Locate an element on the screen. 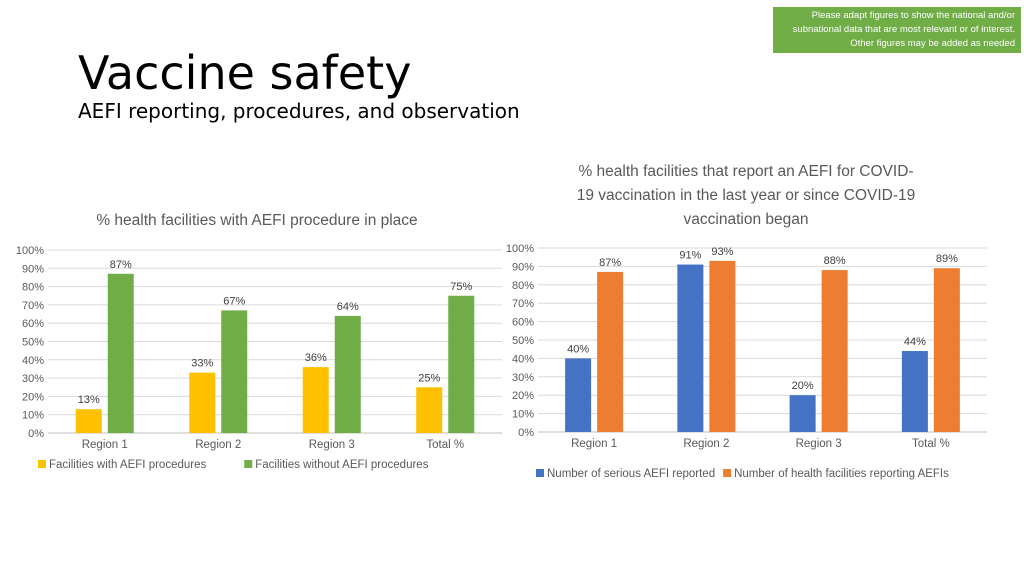  data-label: 44% is located at coordinates (915, 342).